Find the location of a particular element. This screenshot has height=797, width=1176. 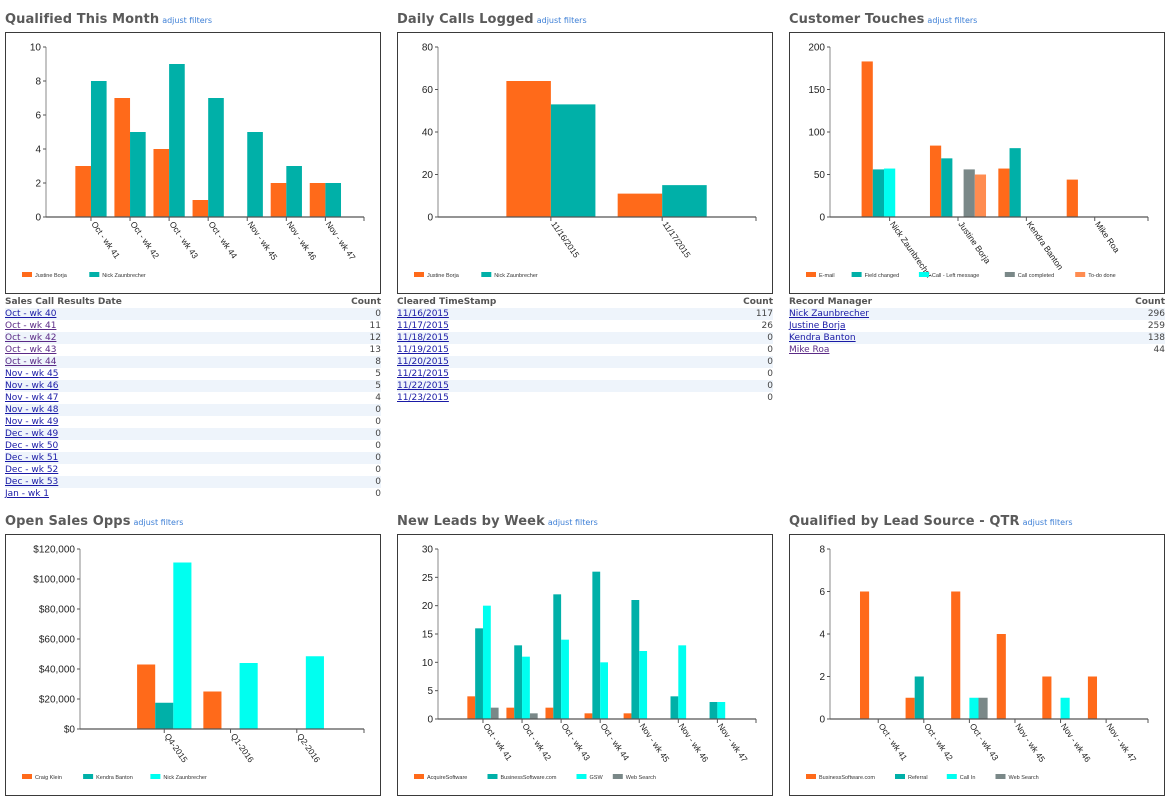

row-link: Nov - wk 46 is located at coordinates (32, 386).